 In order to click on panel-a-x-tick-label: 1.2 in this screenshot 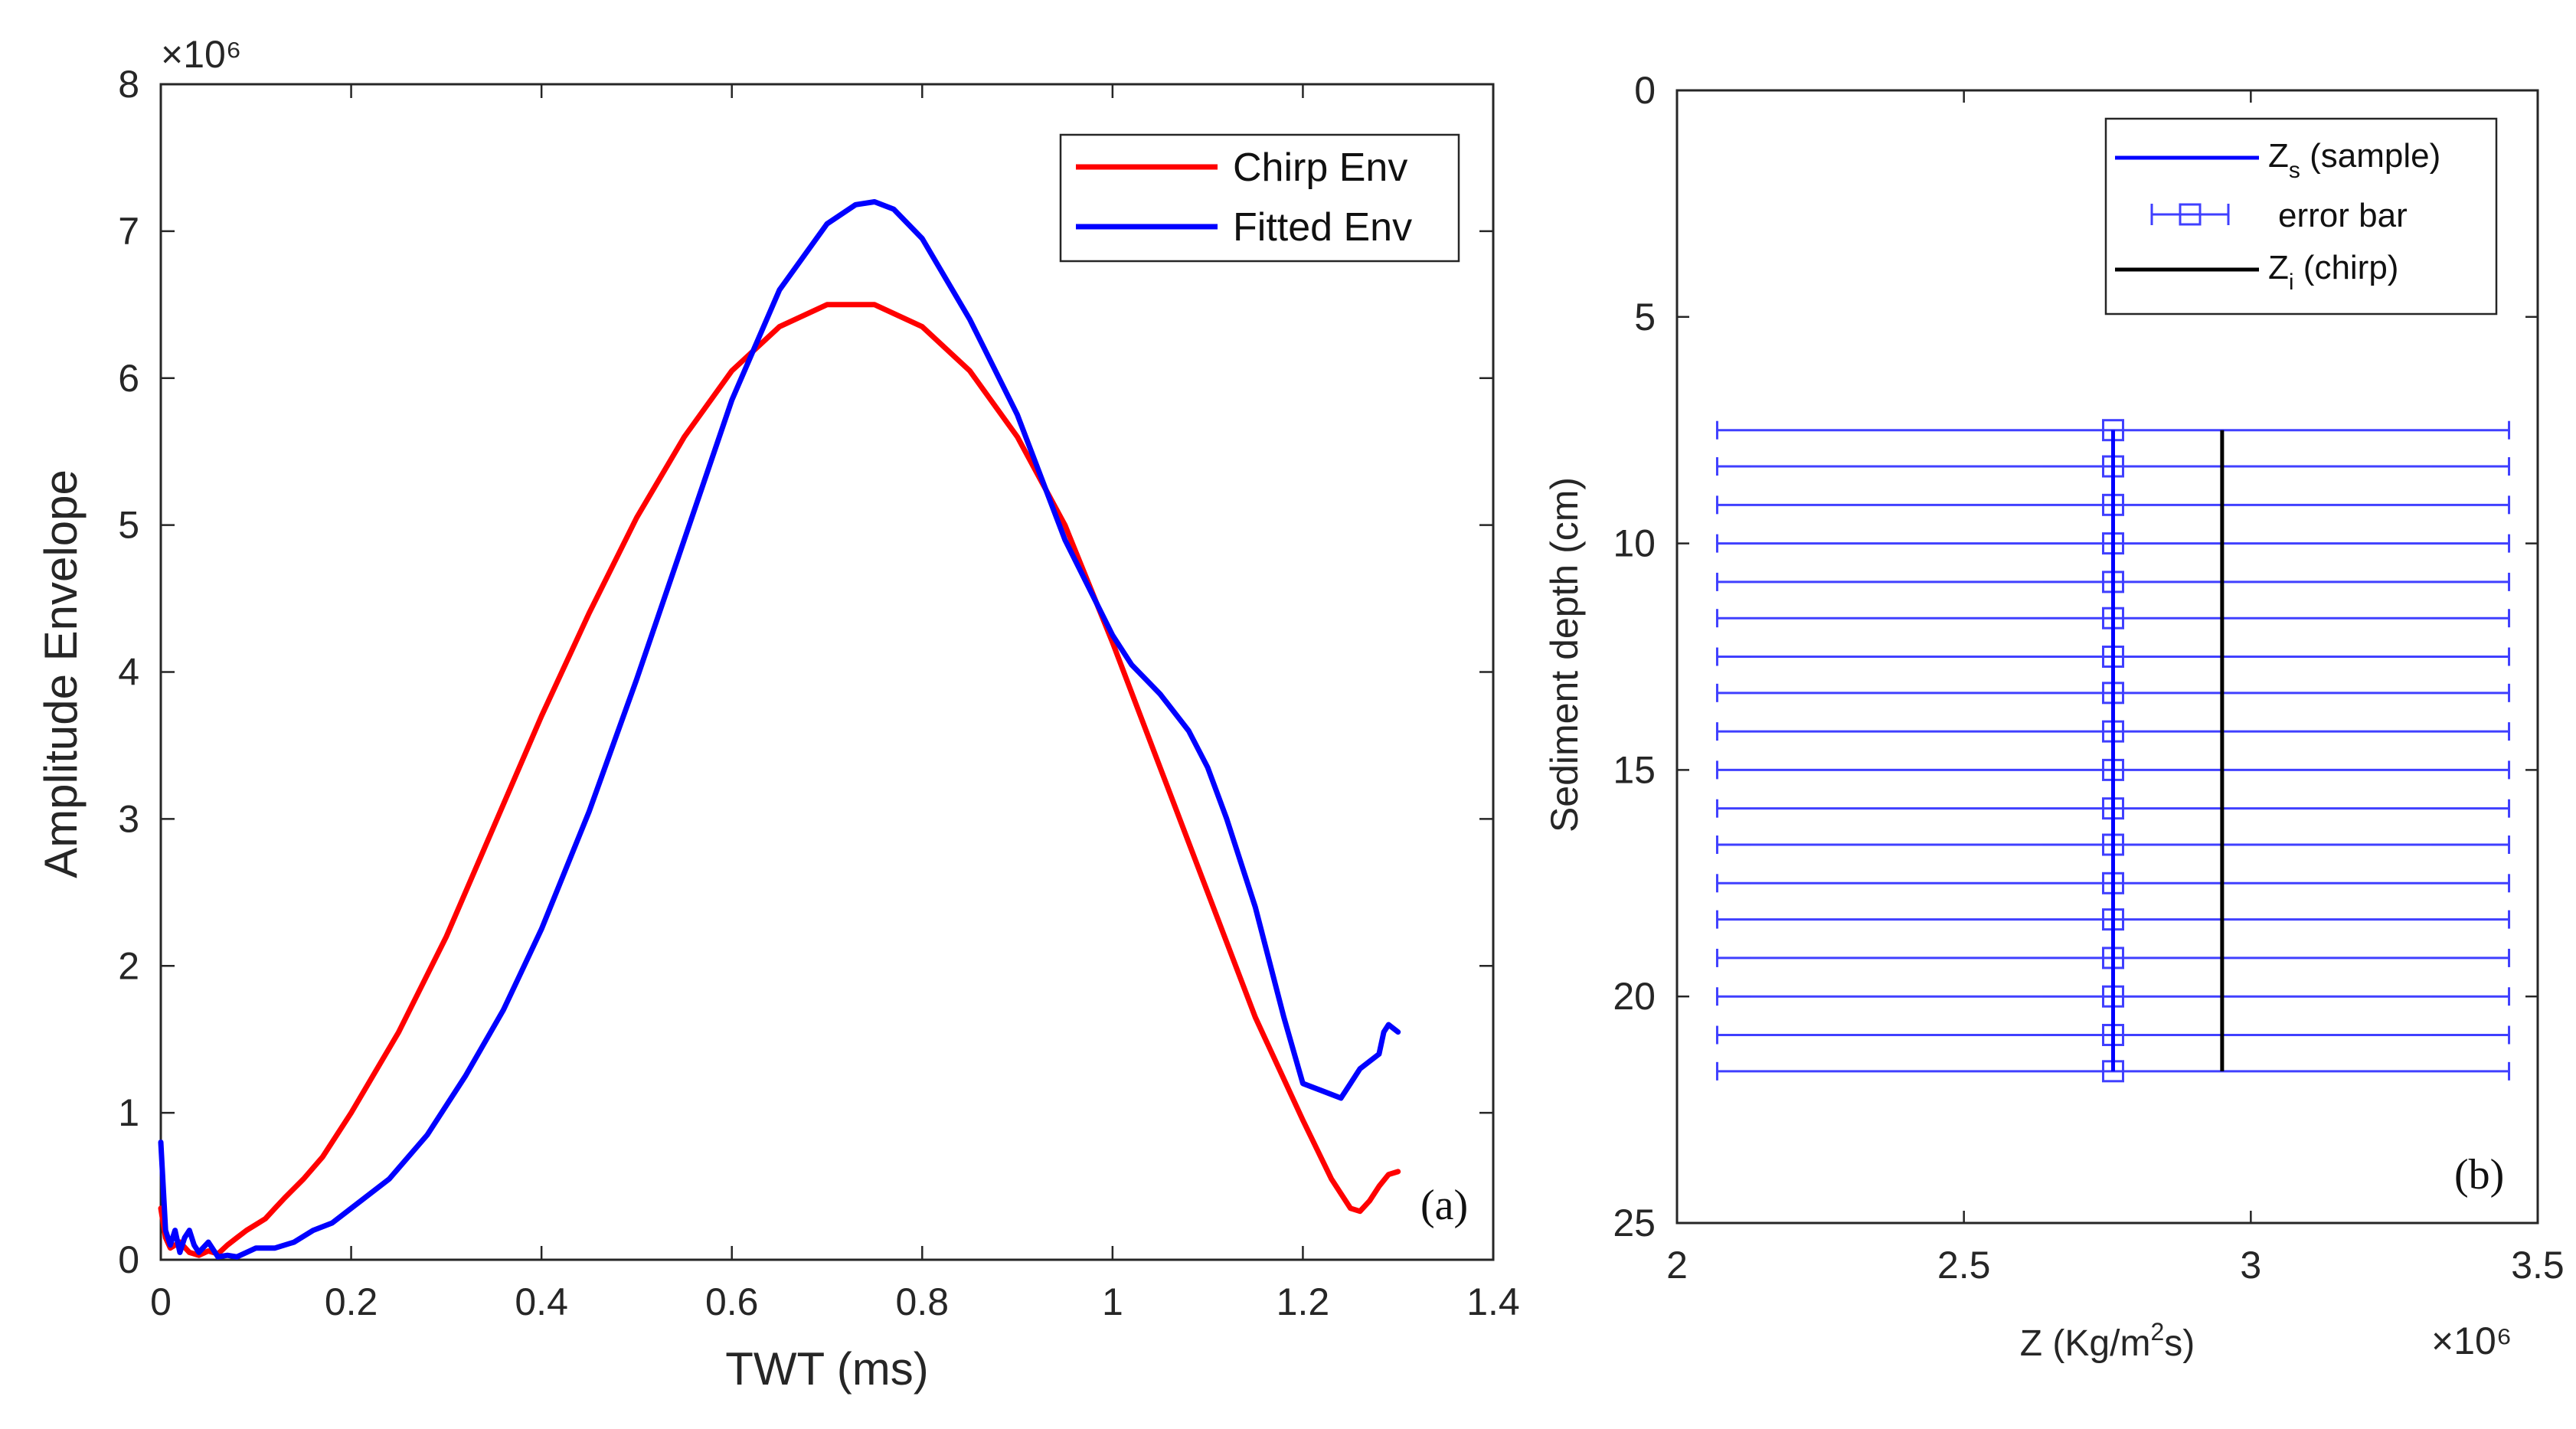, I will do `click(1303, 1302)`.